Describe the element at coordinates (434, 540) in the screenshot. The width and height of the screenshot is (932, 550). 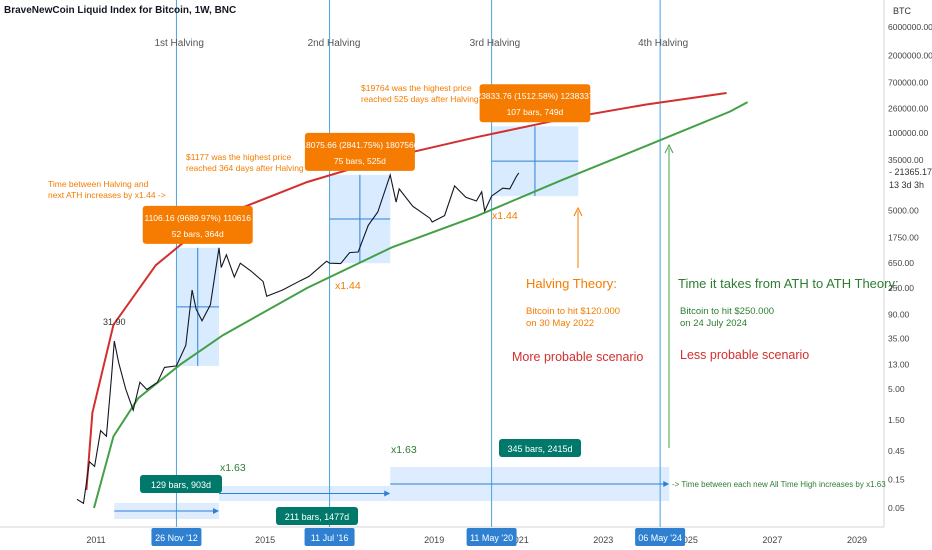
I see `x-tick-label: 2019` at that location.